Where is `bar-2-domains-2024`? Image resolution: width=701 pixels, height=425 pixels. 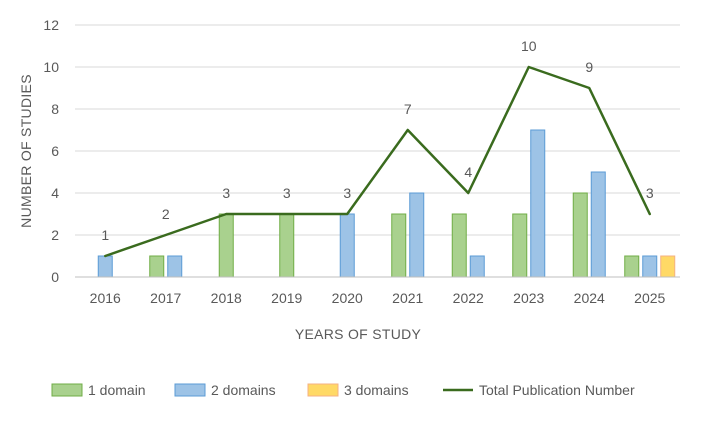 bar-2-domains-2024 is located at coordinates (598, 224).